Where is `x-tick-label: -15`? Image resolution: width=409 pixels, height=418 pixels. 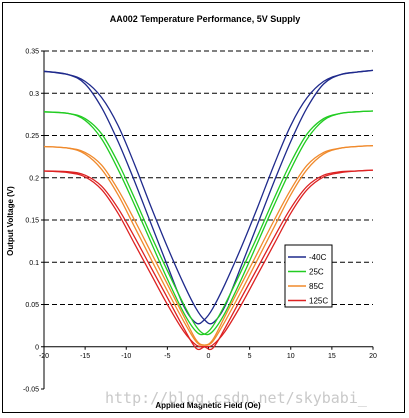
x-tick-label: -15 is located at coordinates (85, 356).